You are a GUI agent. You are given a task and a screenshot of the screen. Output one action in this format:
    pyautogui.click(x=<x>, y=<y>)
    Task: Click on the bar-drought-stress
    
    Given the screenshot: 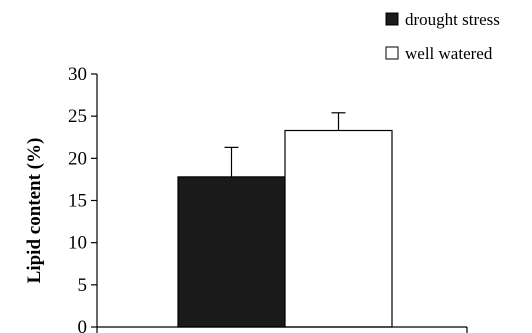 What is the action you would take?
    pyautogui.click(x=231, y=252)
    